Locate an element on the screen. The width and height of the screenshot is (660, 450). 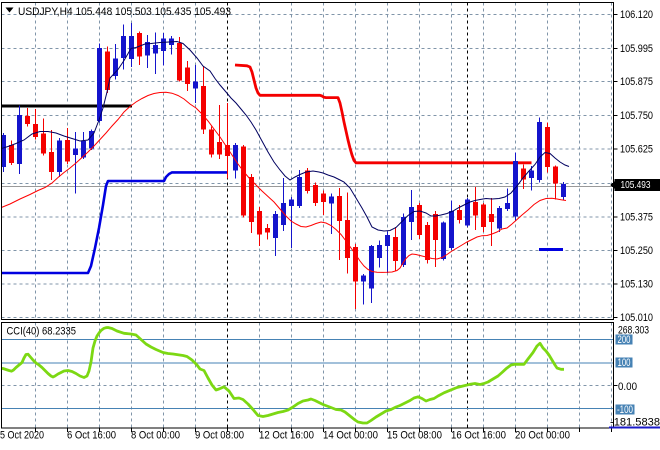
svg-text: CCI(40) 68.2335 is located at coordinates (42, 332).